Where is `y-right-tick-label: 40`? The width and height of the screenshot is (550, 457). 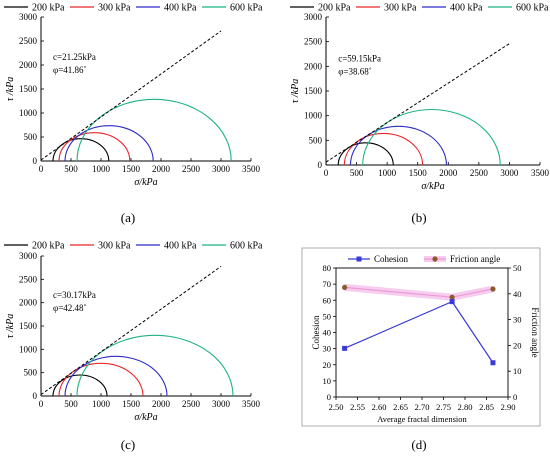
y-right-tick-label: 40 is located at coordinates (517, 294).